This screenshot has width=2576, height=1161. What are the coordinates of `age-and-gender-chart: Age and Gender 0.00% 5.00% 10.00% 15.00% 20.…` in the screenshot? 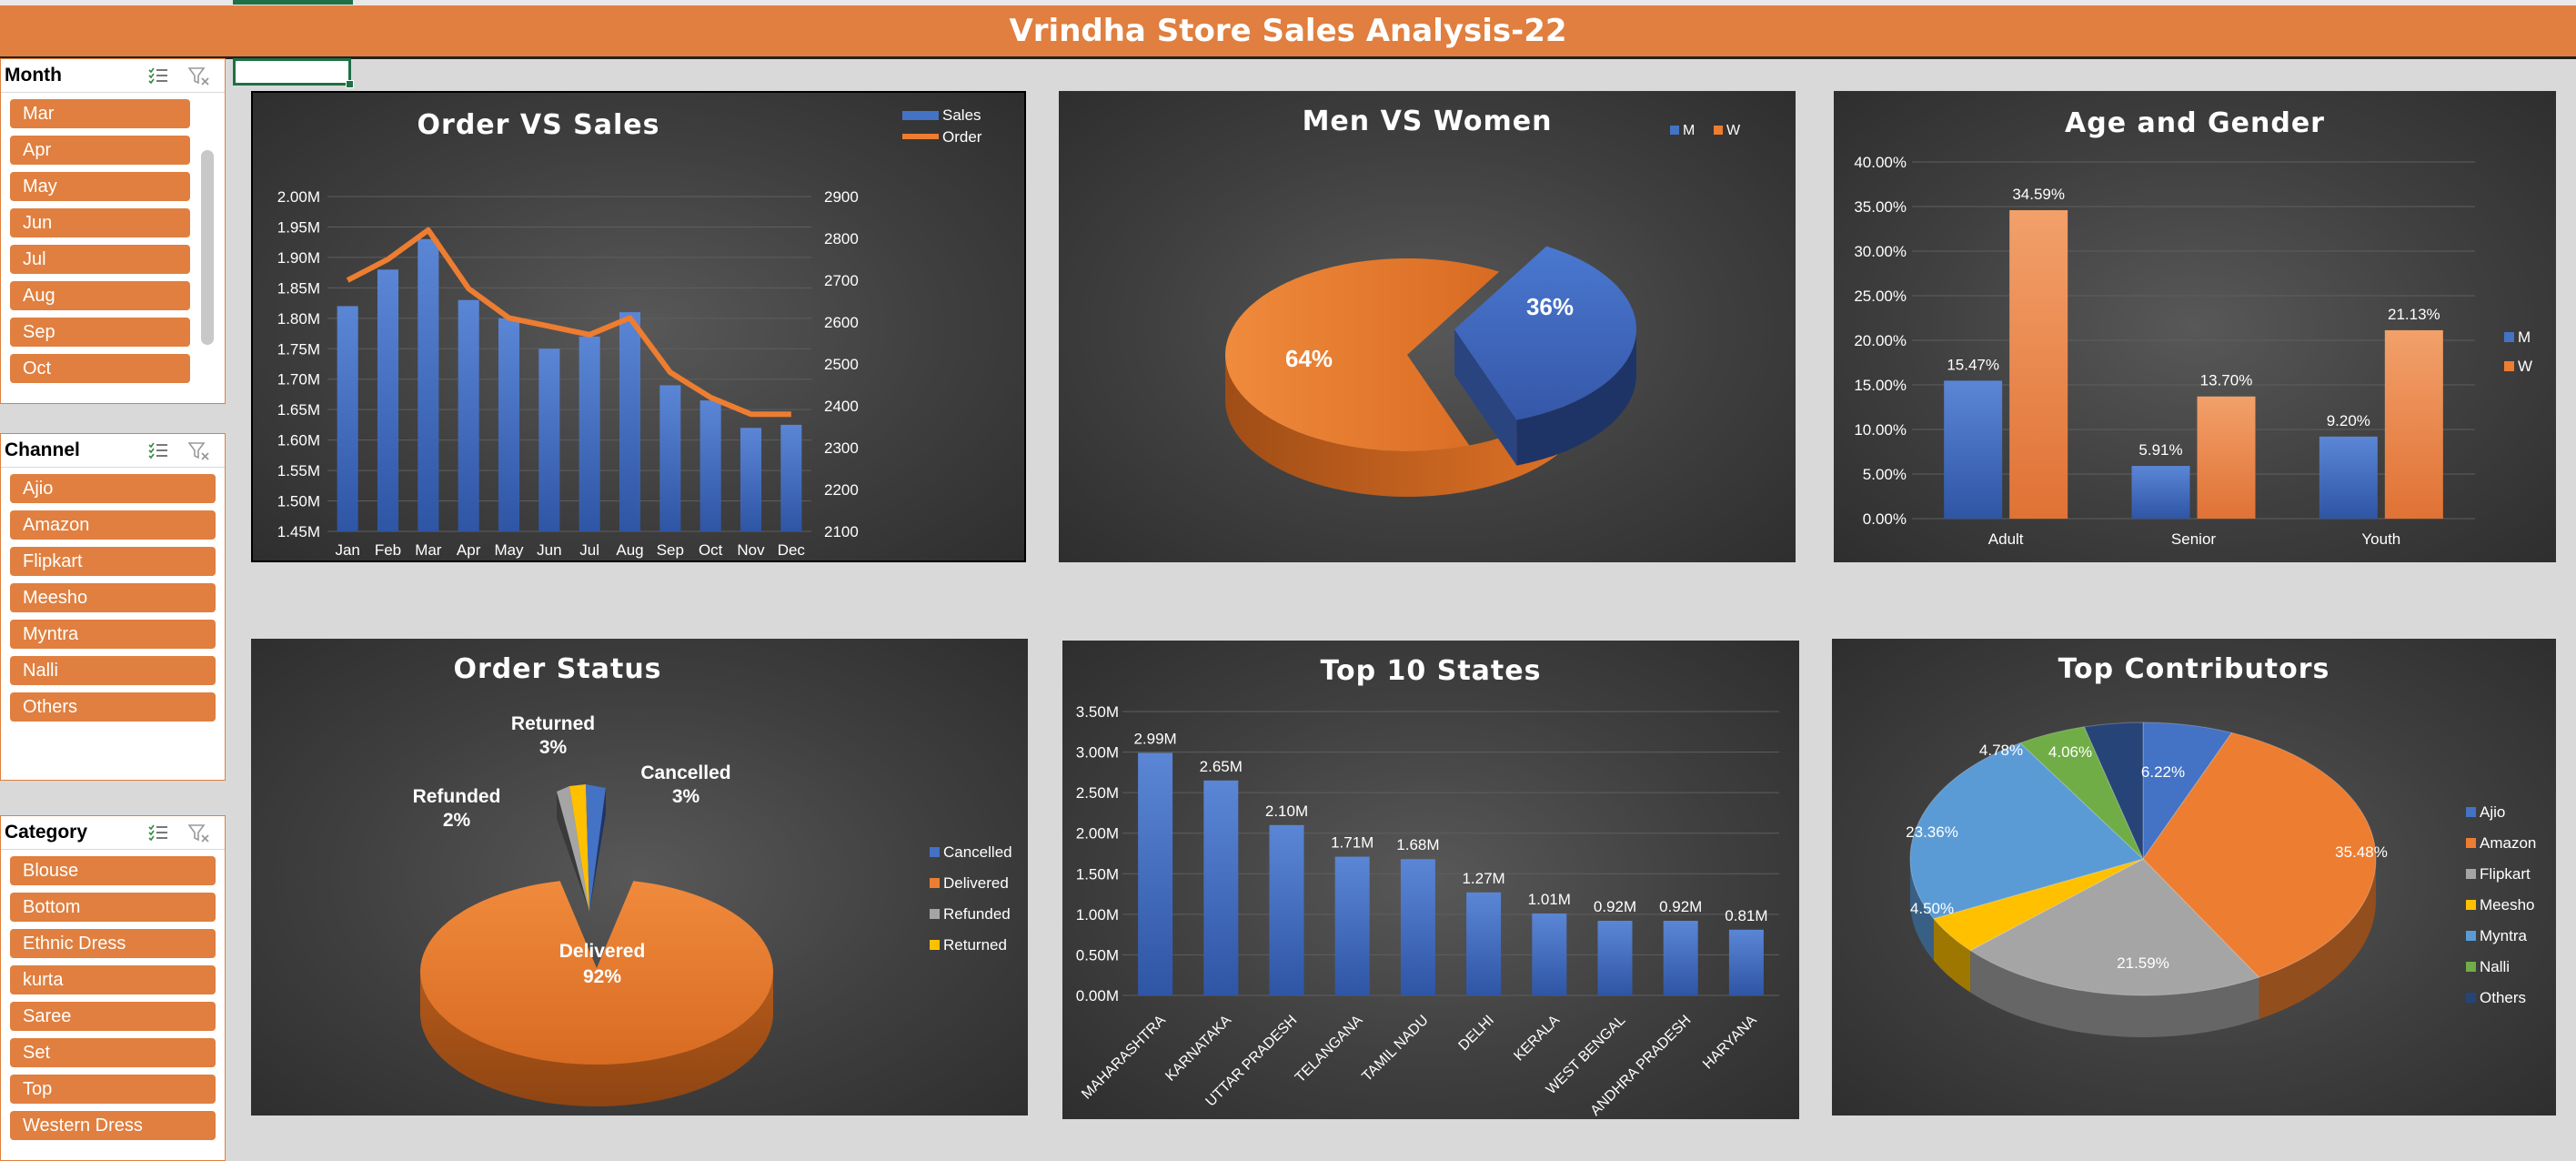 It's located at (2195, 326).